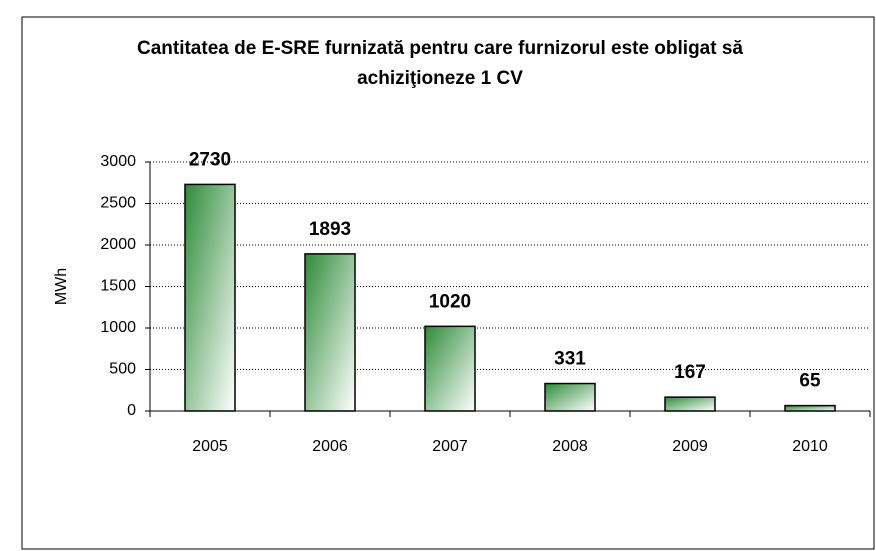  I want to click on data-label: 2730, so click(210, 159).